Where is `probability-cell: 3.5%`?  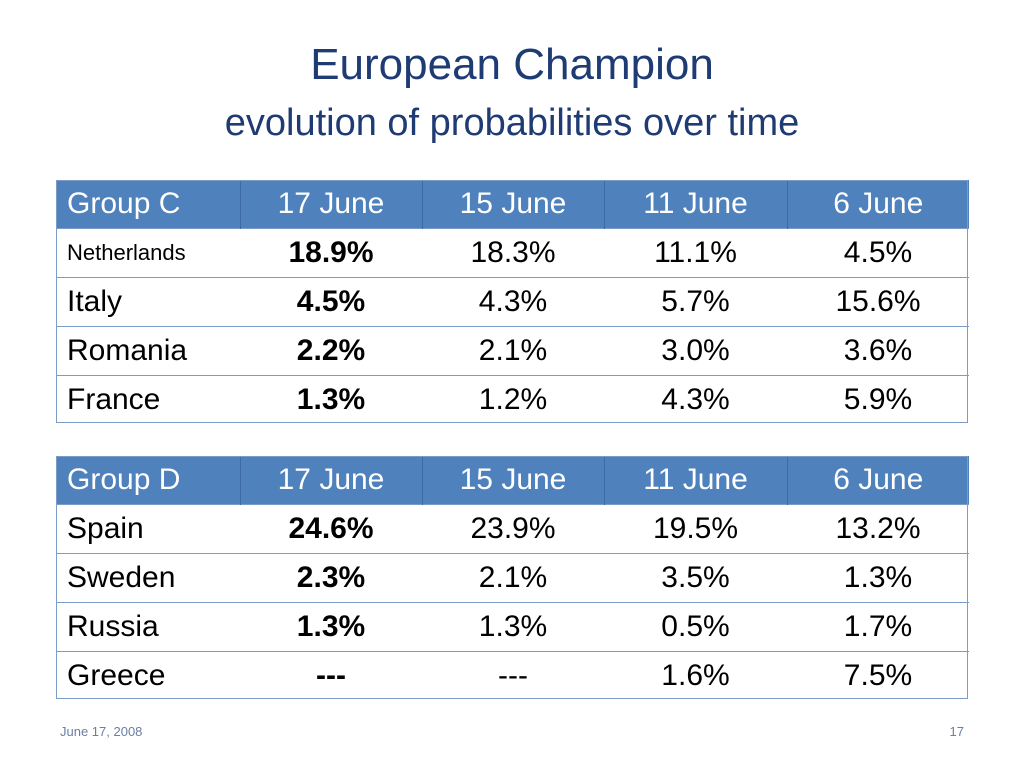
probability-cell: 3.5% is located at coordinates (695, 578).